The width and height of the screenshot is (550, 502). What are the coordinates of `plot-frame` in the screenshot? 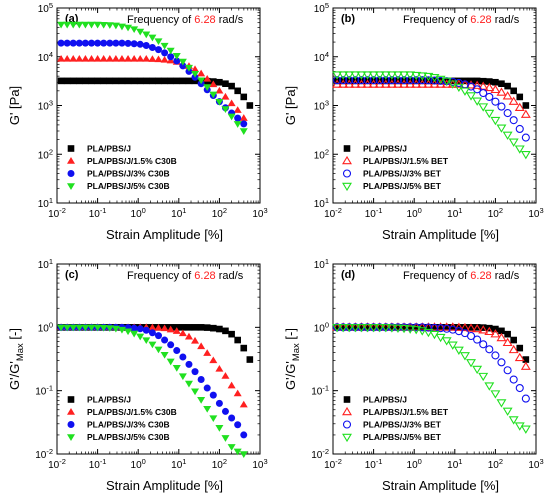 It's located at (158, 359).